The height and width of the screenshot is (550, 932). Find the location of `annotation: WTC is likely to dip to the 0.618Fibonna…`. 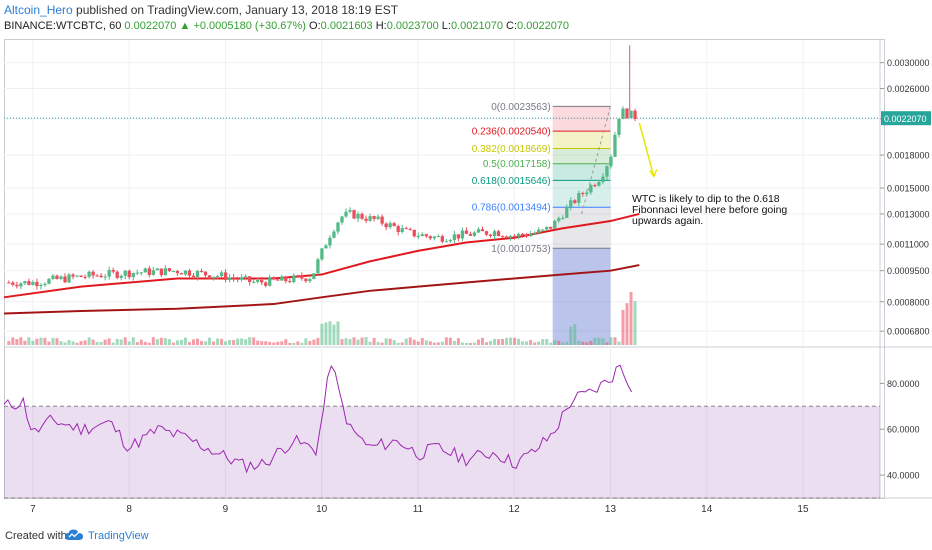

annotation: WTC is likely to dip to the 0.618Fibonna… is located at coordinates (709, 174).